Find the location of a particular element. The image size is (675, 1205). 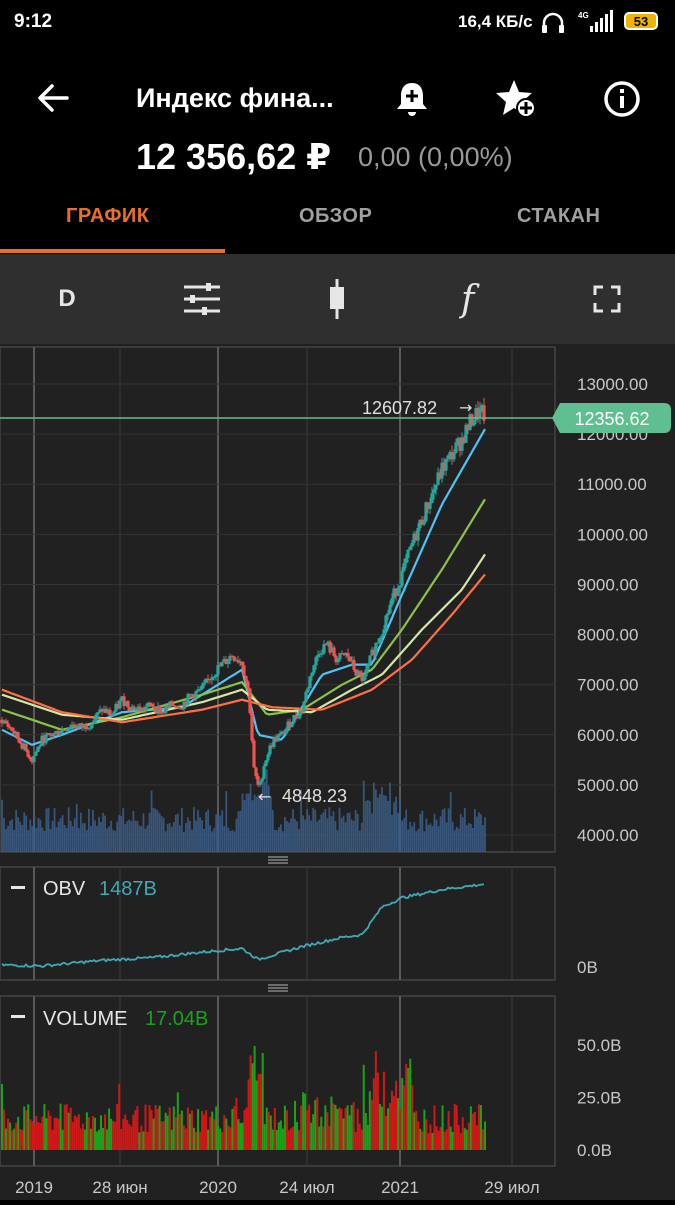

chart-type-button is located at coordinates (337, 299).